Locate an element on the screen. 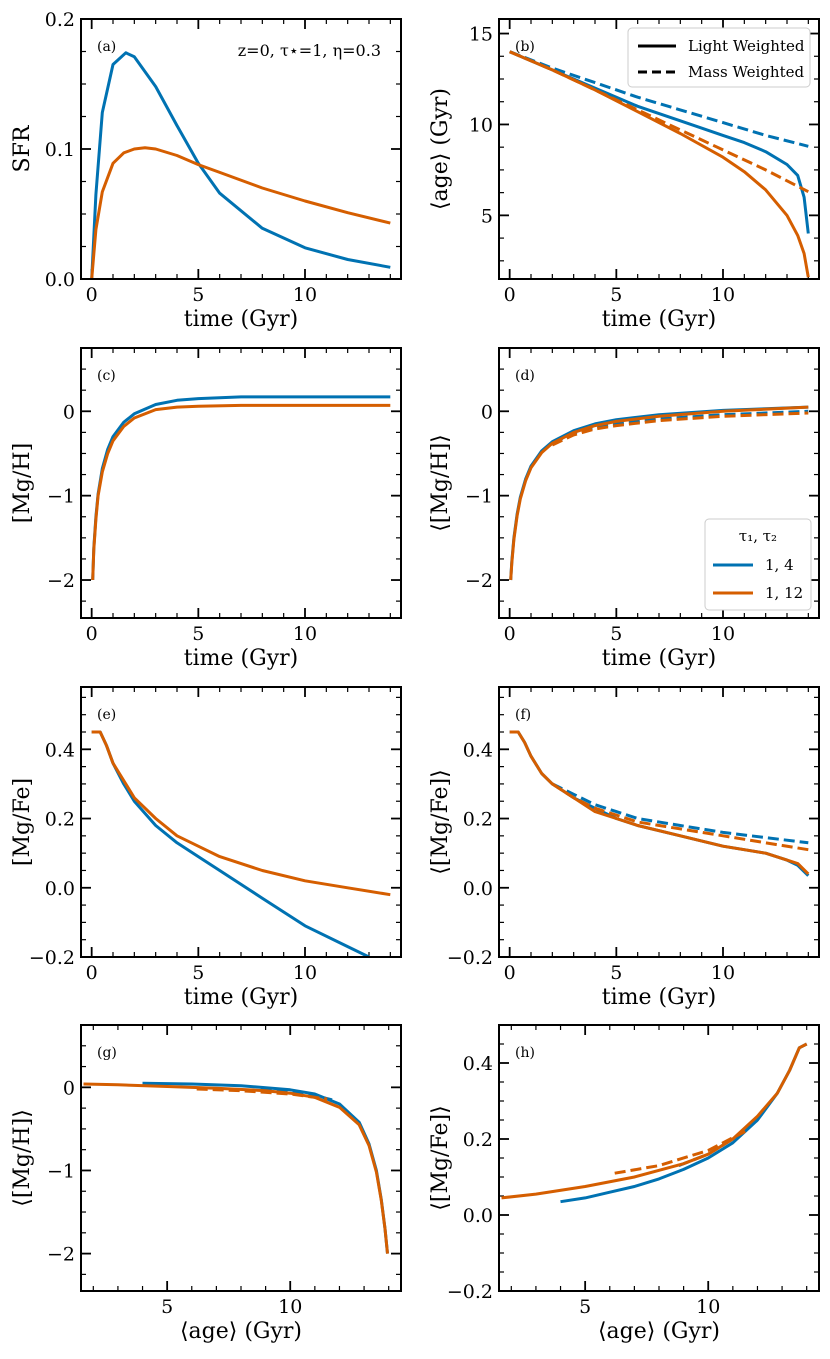 The image size is (830, 1359). legend-title: τ₁, τ₂ is located at coordinates (758, 536).